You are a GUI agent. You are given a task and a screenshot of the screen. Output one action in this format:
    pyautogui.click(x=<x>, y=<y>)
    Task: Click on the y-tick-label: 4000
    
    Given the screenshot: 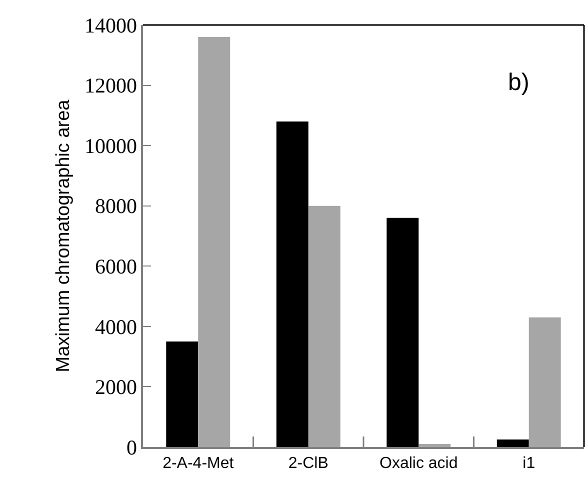 What is the action you would take?
    pyautogui.click(x=116, y=326)
    